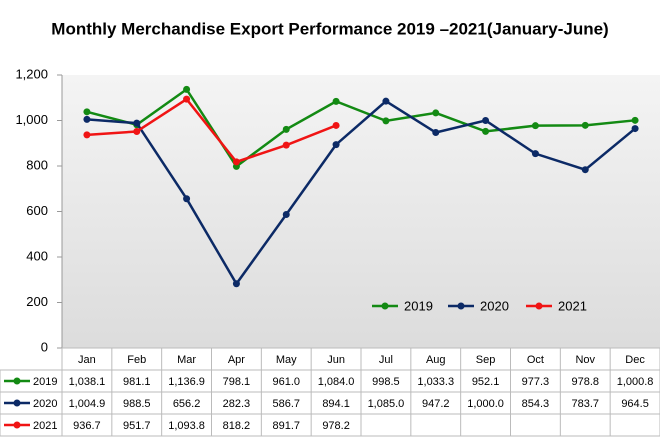 Image resolution: width=660 pixels, height=440 pixels. I want to click on table-row-label: 2019, so click(45, 382).